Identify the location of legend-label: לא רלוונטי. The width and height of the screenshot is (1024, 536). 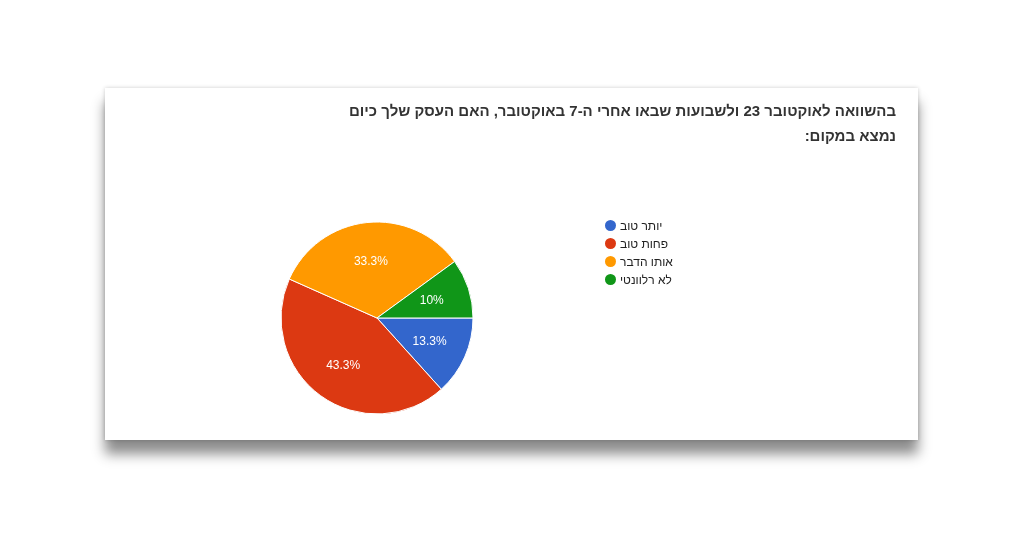
(646, 280).